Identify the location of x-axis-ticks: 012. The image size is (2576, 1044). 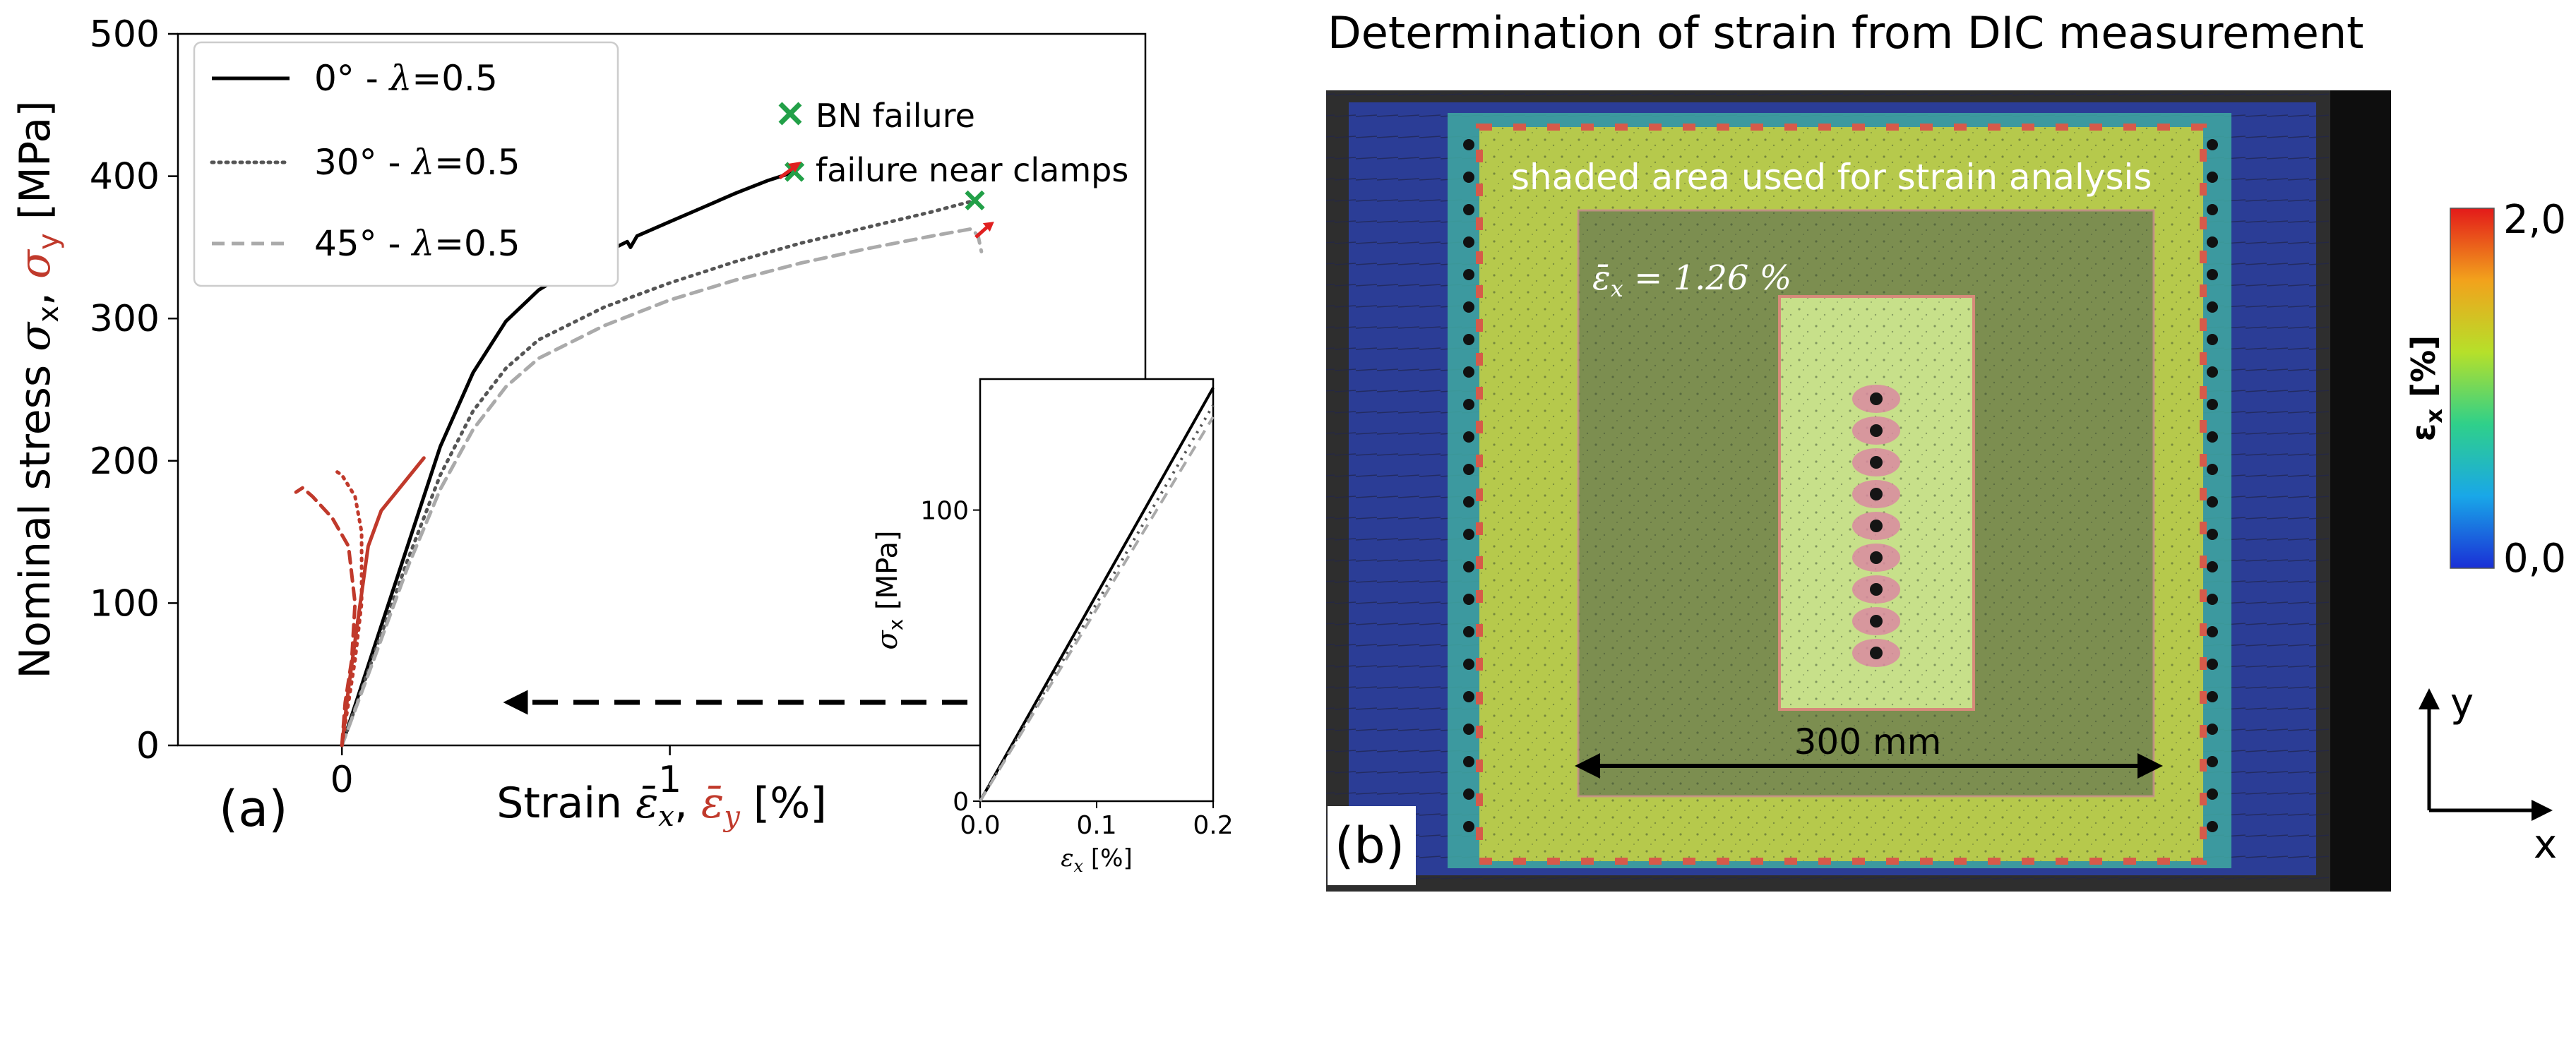
(670, 773).